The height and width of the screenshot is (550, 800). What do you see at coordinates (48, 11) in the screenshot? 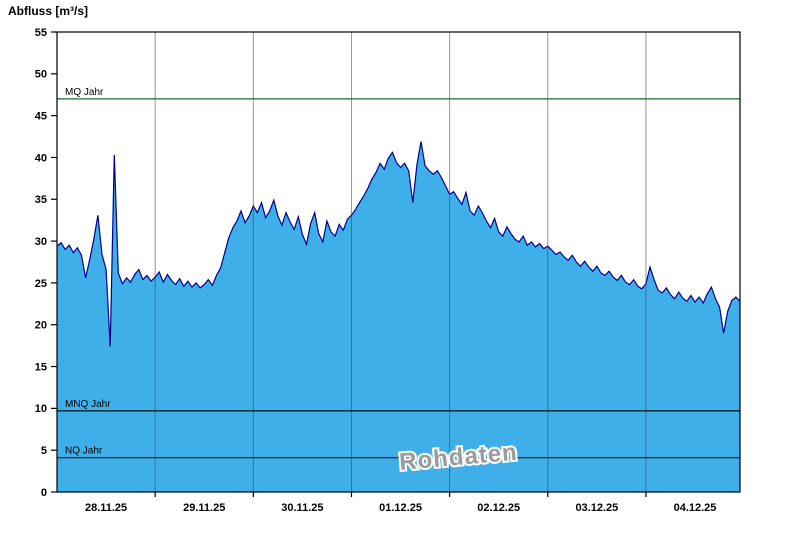
I see `chart-title: Abfluss [m³/s]` at bounding box center [48, 11].